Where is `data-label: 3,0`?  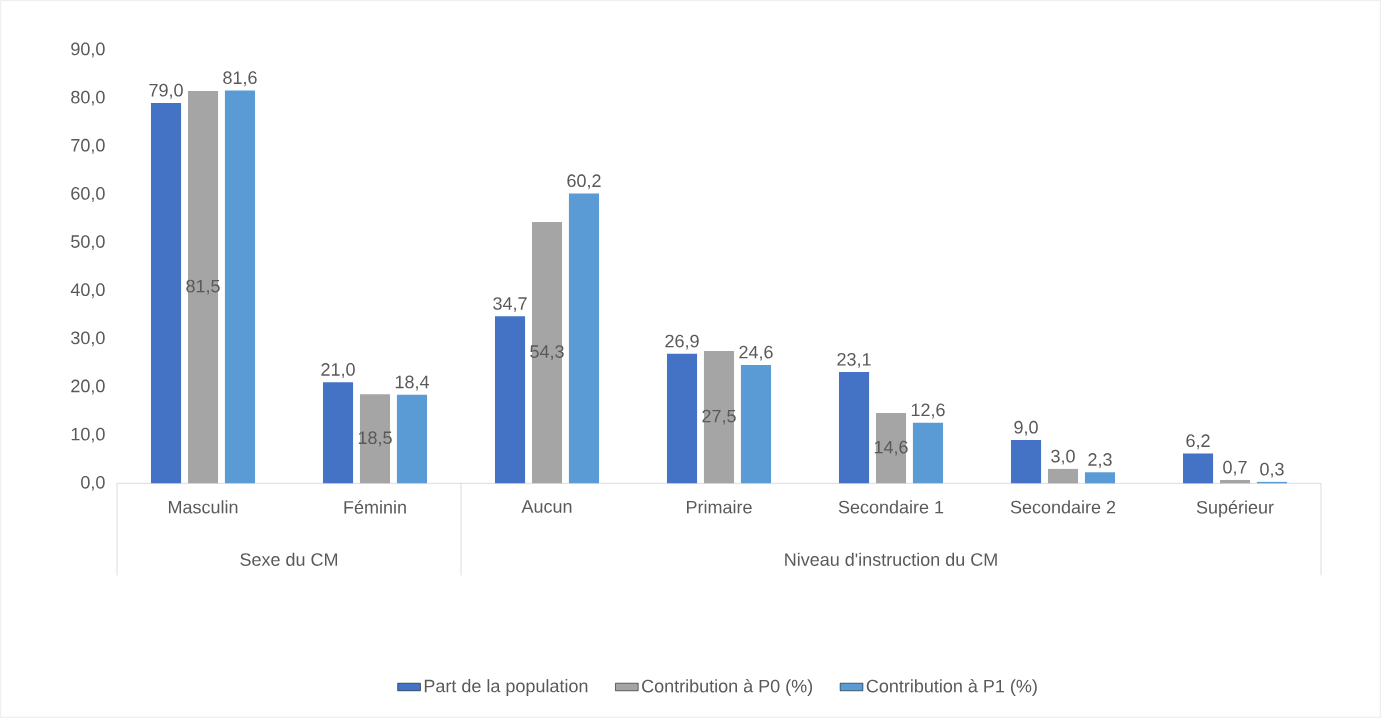 data-label: 3,0 is located at coordinates (1063, 457).